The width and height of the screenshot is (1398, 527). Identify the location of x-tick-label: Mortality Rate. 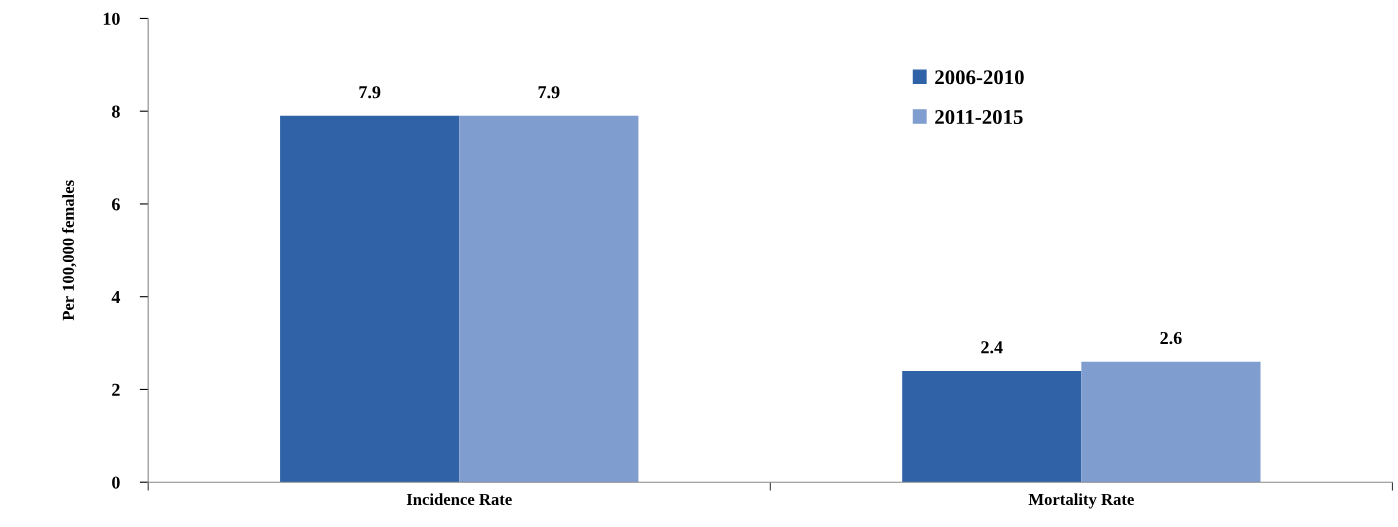
(1081, 501).